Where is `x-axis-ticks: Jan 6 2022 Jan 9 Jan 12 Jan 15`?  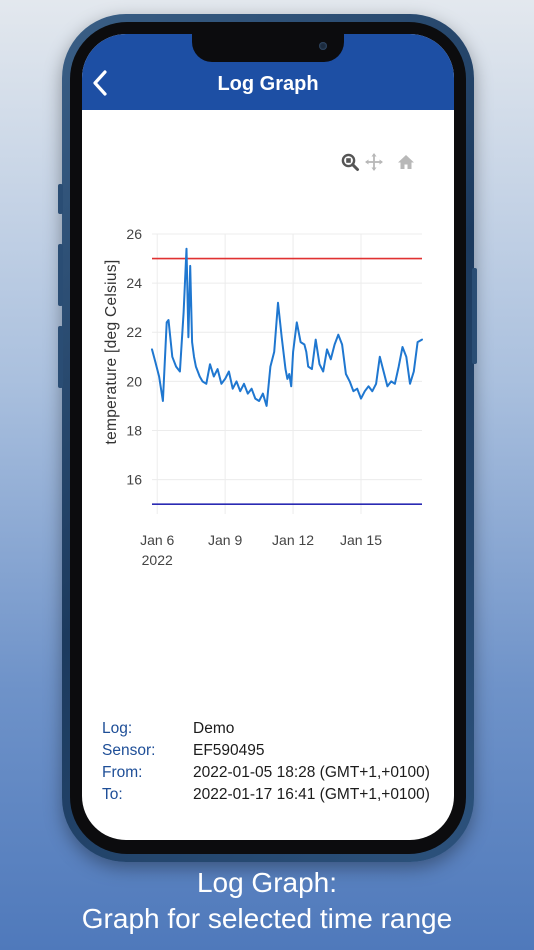 x-axis-ticks: Jan 6 2022 Jan 9 Jan 12 Jan 15 is located at coordinates (261, 550).